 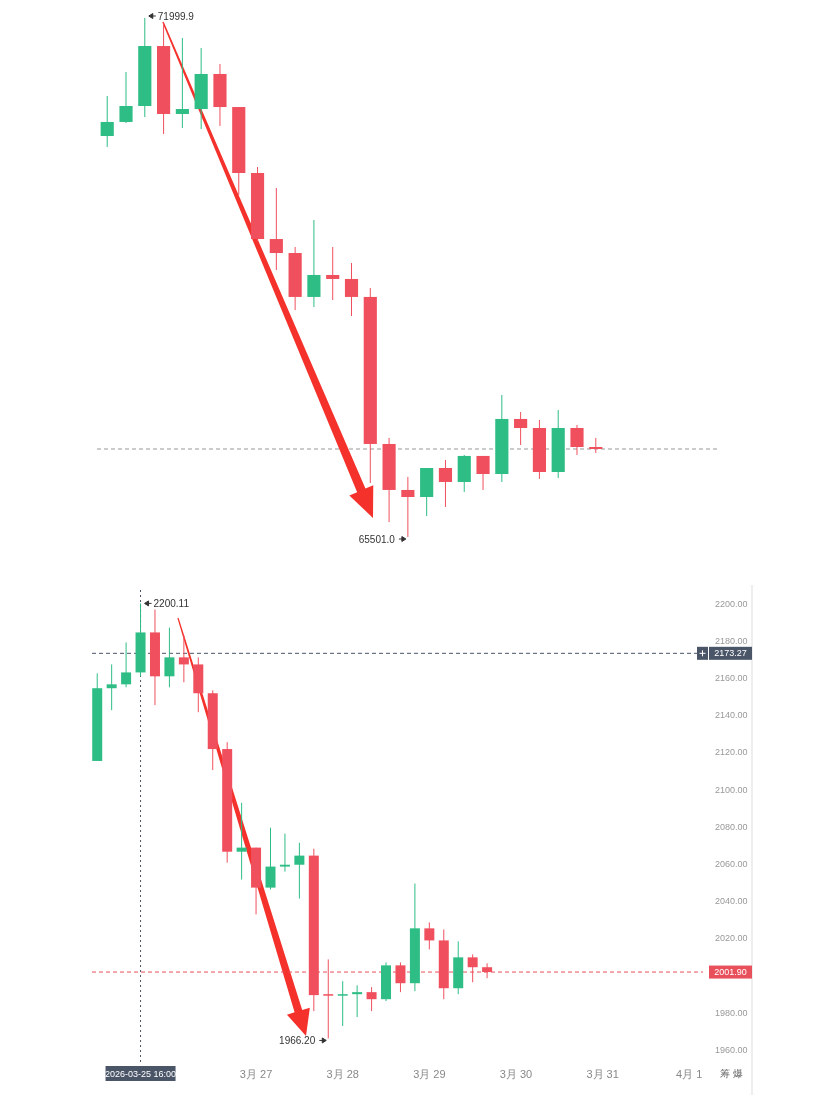 What do you see at coordinates (730, 653) in the screenshot?
I see `ref-line-label: 2173.27` at bounding box center [730, 653].